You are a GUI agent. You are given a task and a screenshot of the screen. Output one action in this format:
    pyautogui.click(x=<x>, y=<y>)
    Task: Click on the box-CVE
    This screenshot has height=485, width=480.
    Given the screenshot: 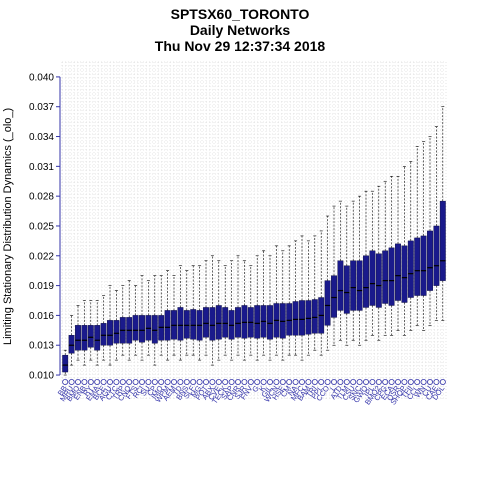 What is the action you would take?
    pyautogui.click(x=218, y=322)
    